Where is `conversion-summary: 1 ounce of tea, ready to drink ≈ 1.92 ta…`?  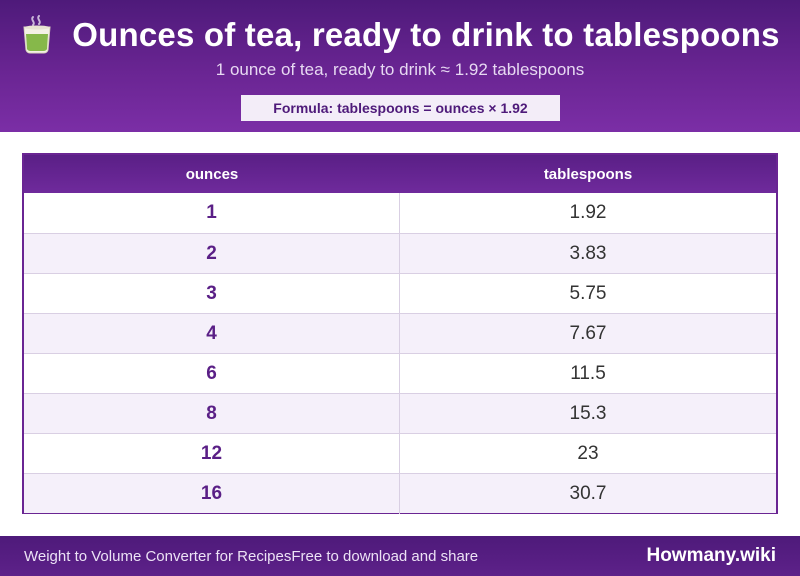
conversion-summary: 1 ounce of tea, ready to drink ≈ 1.92 ta… is located at coordinates (400, 69).